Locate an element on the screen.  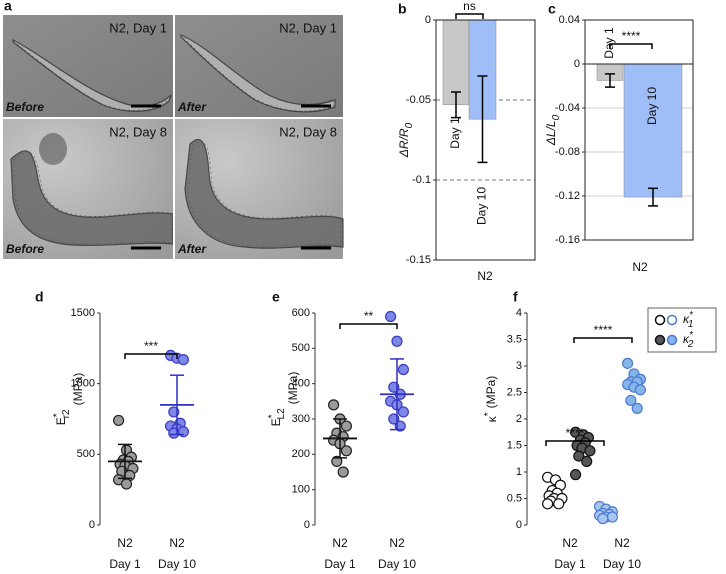
y-axis-label-base: κ is located at coordinates (492, 418).